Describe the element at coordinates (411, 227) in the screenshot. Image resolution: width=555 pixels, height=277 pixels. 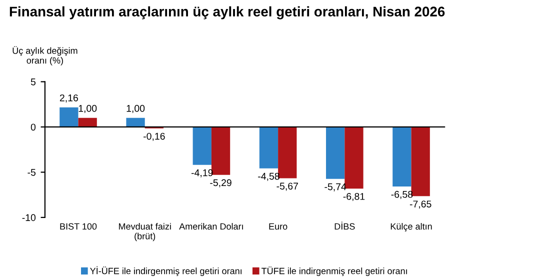
I see `x-tick-label: Külçe altın` at that location.